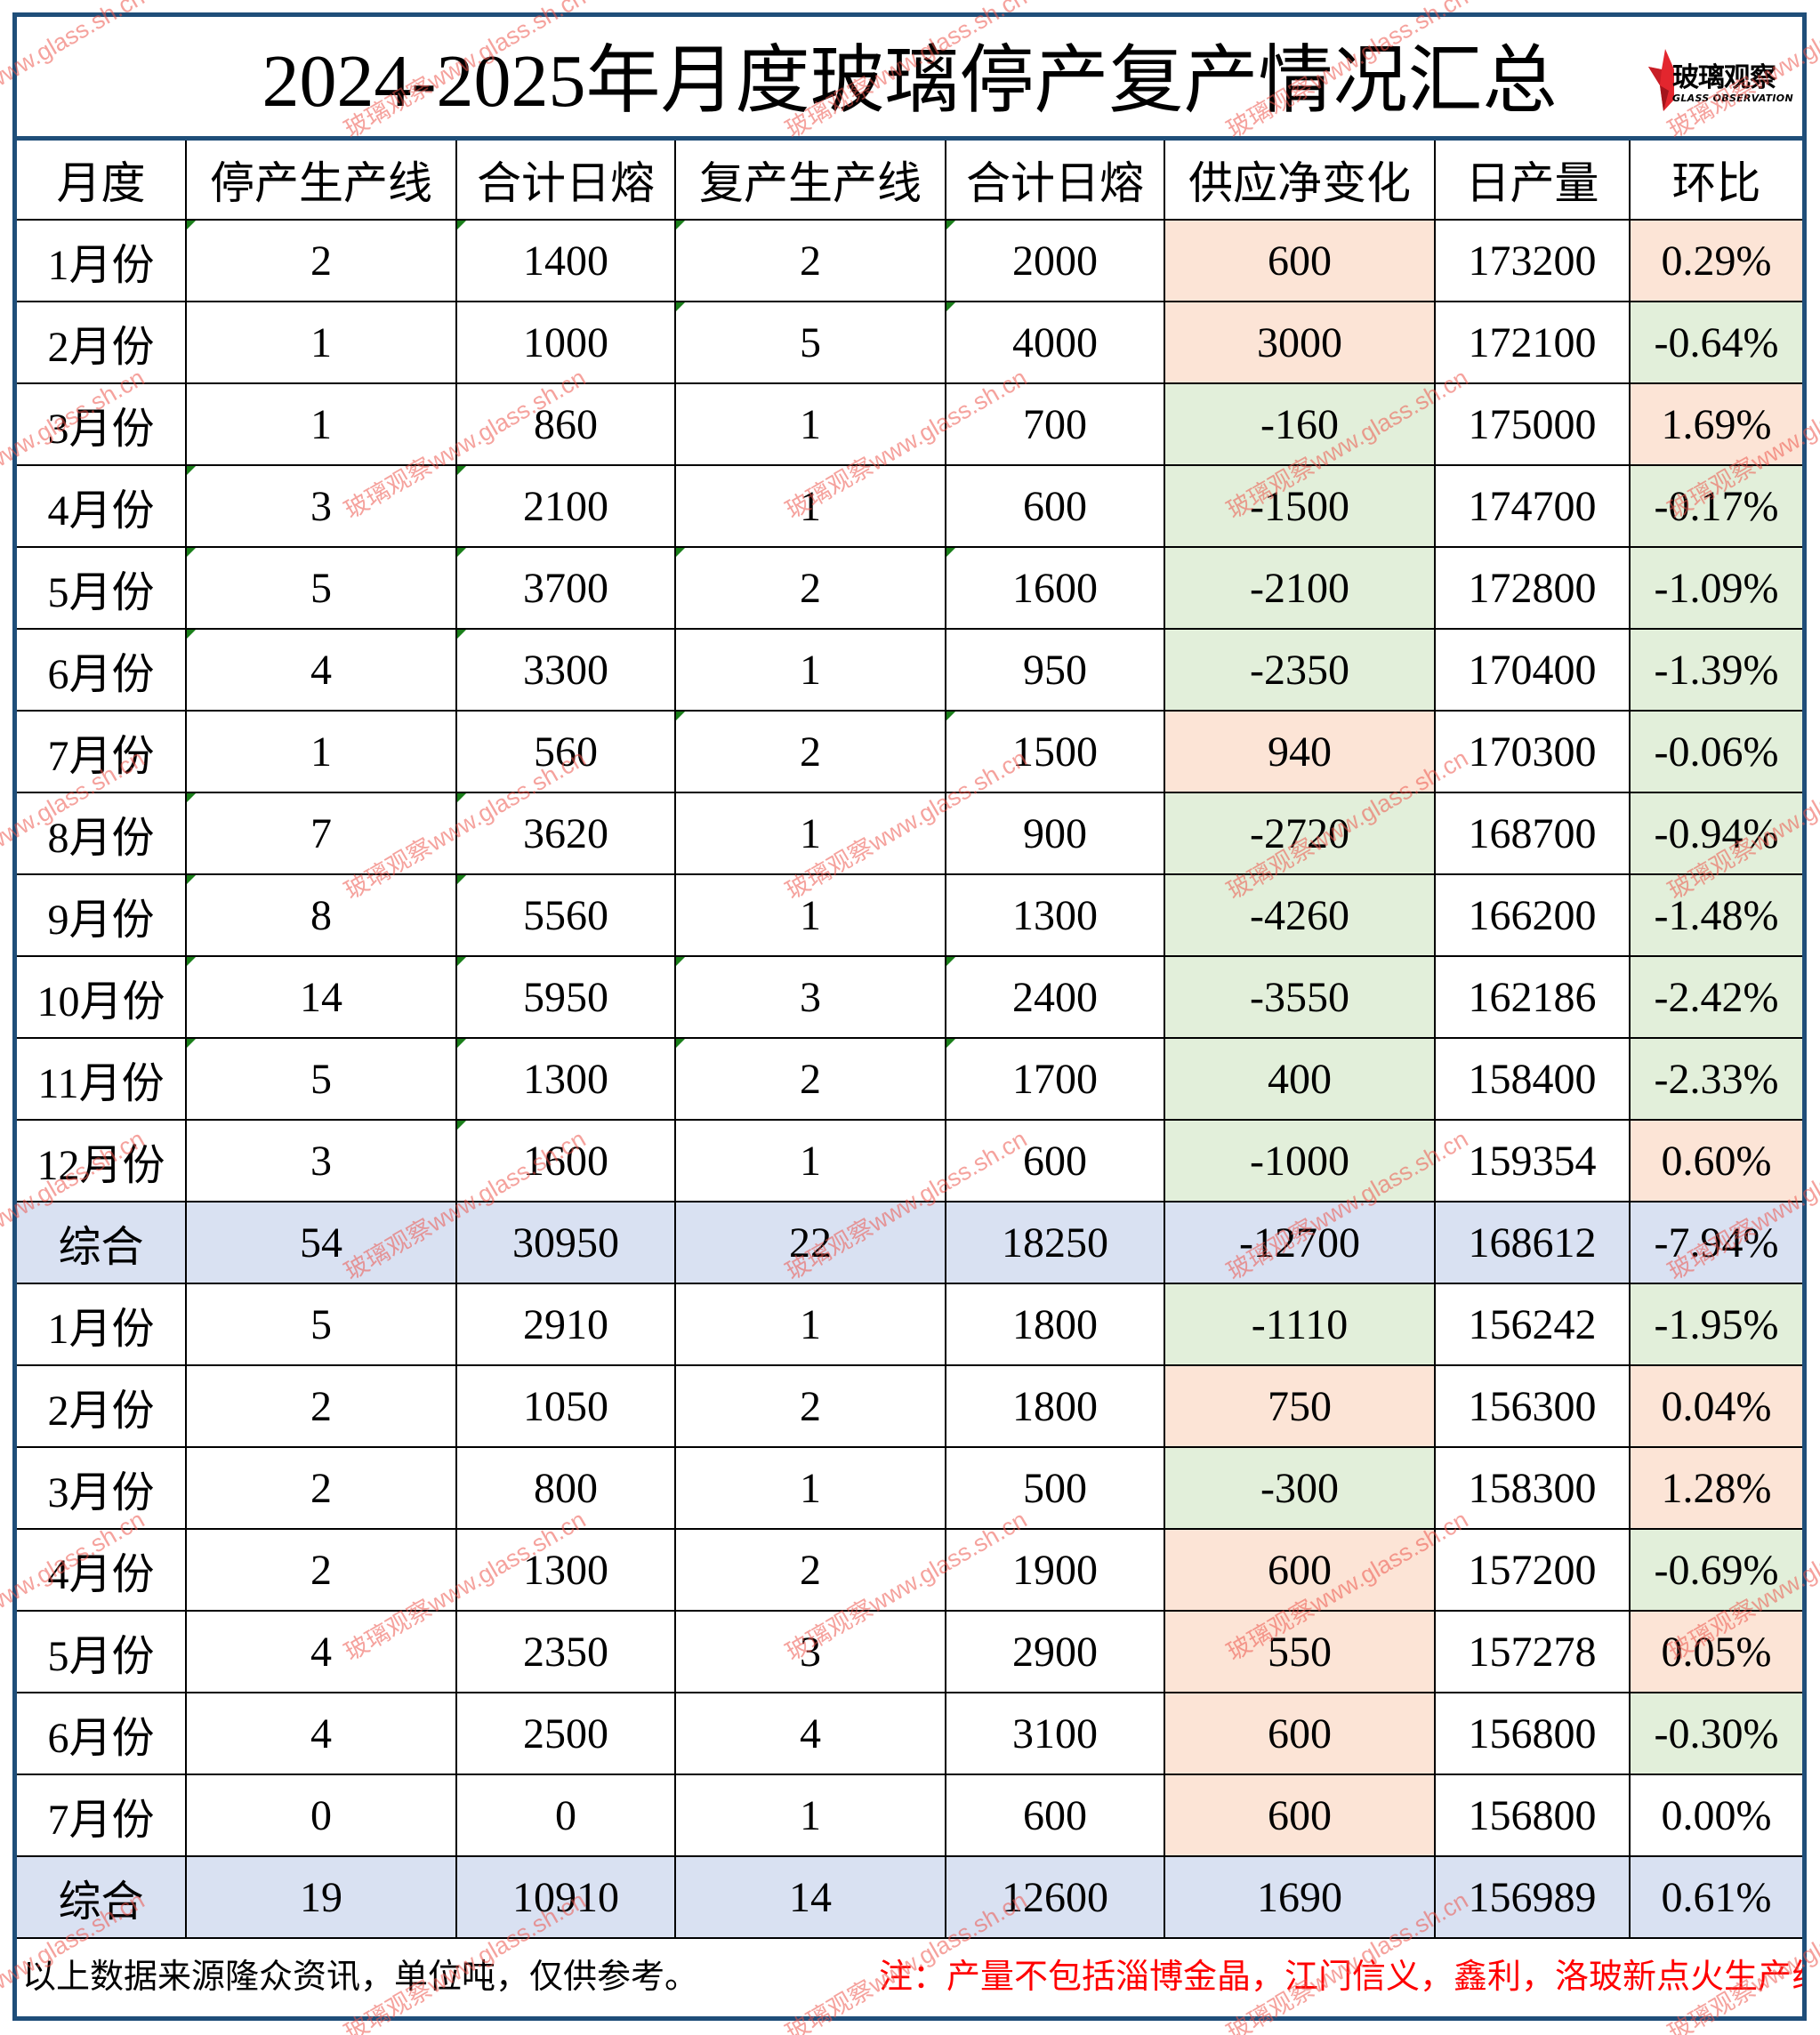 The width and height of the screenshot is (1820, 2035). What do you see at coordinates (811, 1652) in the screenshot?
I see `resumed-lines-cell: 3` at bounding box center [811, 1652].